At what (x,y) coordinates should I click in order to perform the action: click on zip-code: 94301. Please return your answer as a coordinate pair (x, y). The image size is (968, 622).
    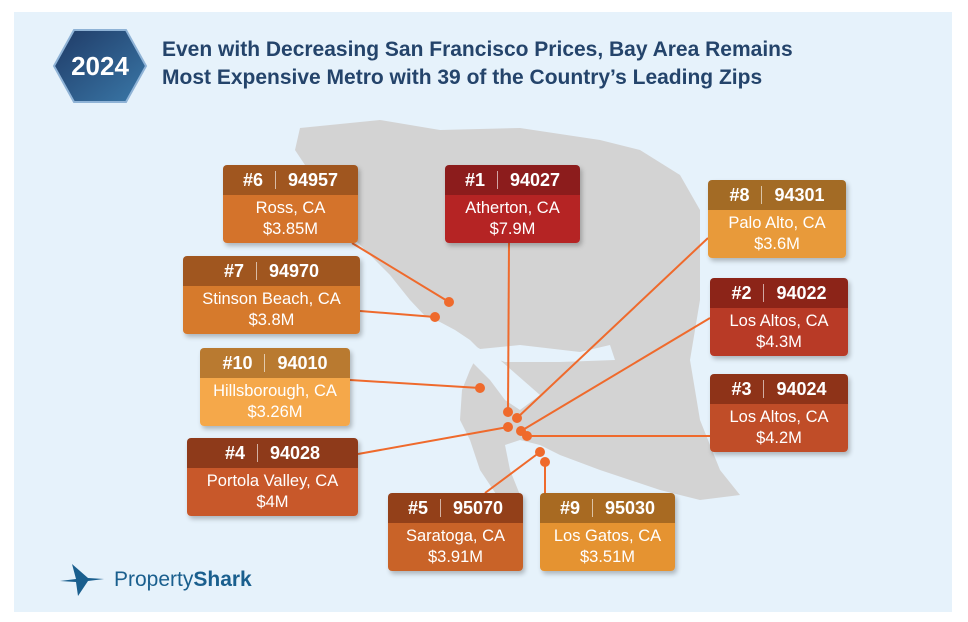
    Looking at the image, I should click on (799, 194).